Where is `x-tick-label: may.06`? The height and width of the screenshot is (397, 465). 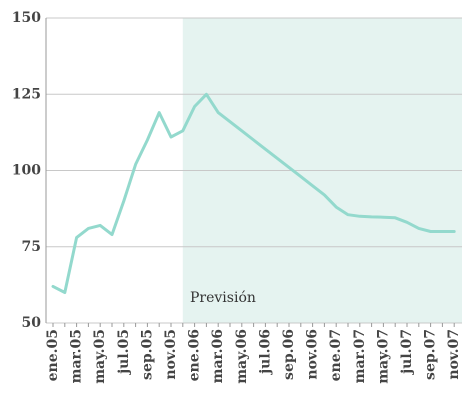
x-tick-label: may.06 is located at coordinates (242, 356).